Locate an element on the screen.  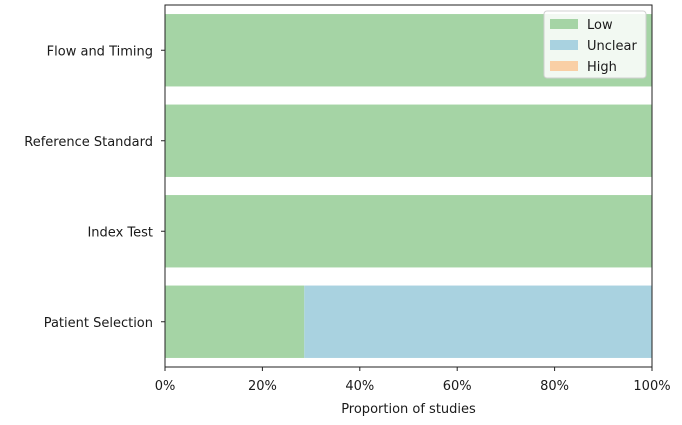
legend-label-high: High is located at coordinates (602, 67).